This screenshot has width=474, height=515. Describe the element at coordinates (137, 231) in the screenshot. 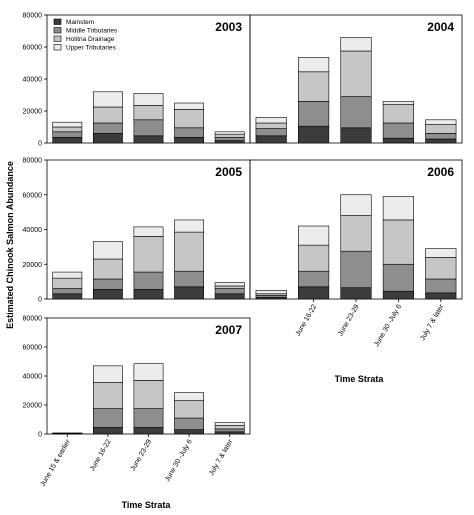

I see `panel-2005: 0 20000 40000 60000 80000 2005` at that location.